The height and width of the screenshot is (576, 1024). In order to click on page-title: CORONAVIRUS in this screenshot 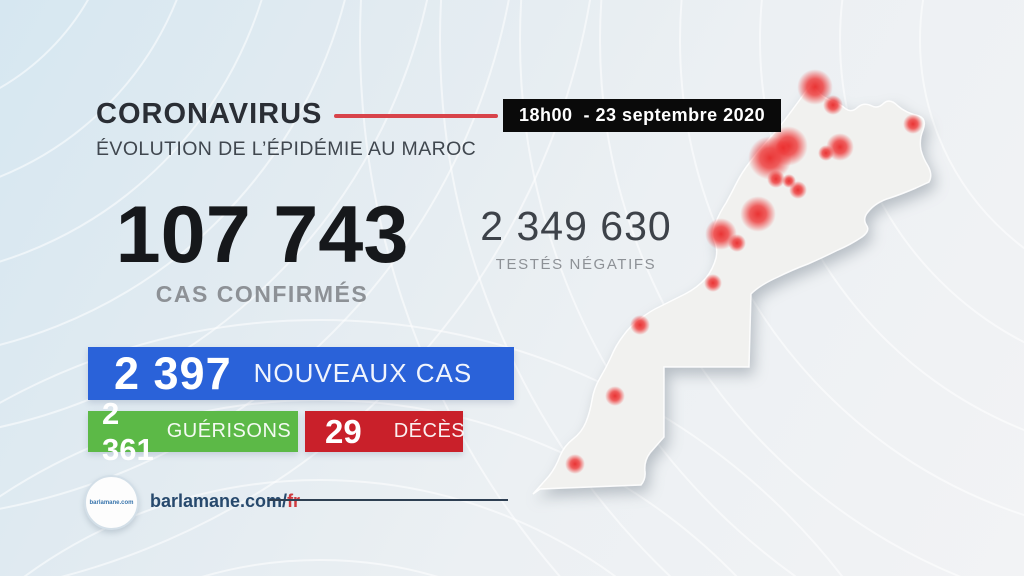, I will do `click(209, 114)`.